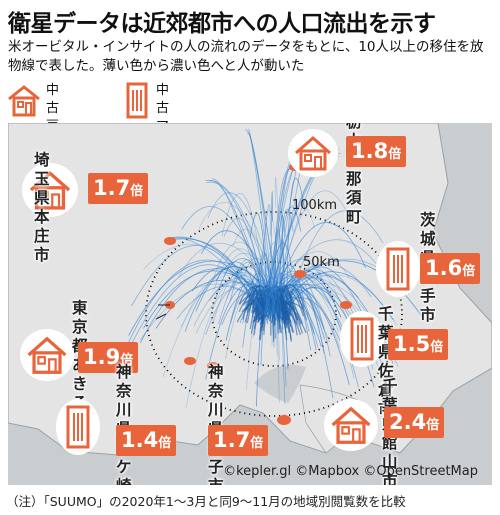 This screenshot has width=500, height=515. What do you see at coordinates (140, 440) in the screenshot?
I see `ratio-value: 1.4` at bounding box center [140, 440].